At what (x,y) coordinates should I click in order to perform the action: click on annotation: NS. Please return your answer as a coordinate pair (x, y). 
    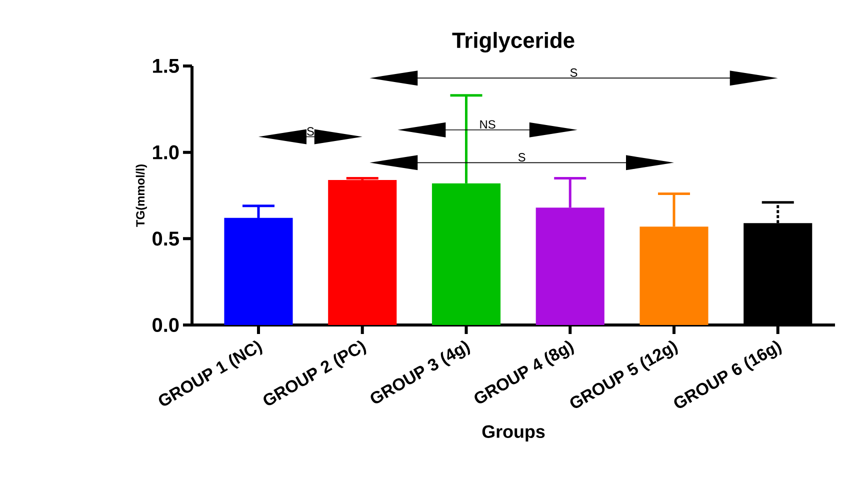
    Looking at the image, I should click on (488, 124).